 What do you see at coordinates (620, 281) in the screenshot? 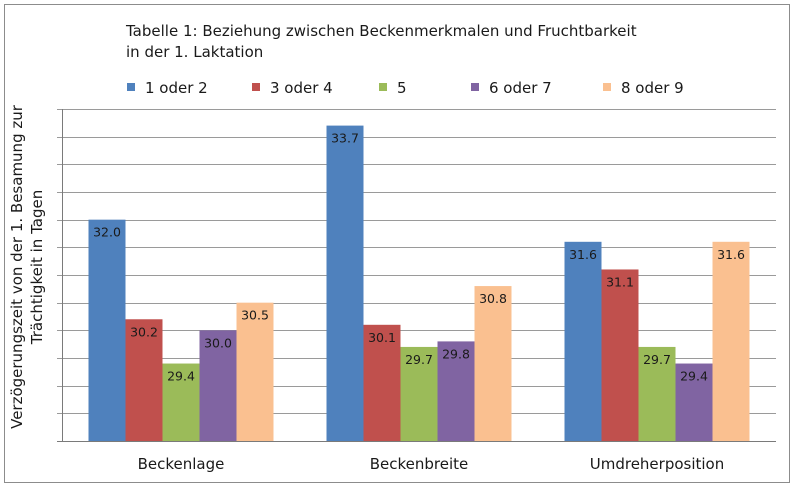
I see `data-label: 31.1` at bounding box center [620, 281].